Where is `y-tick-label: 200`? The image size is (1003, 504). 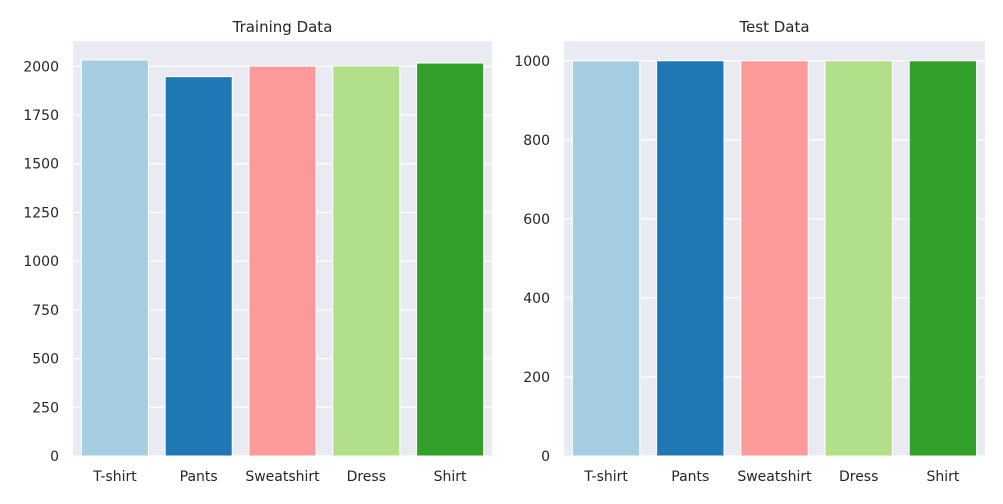 y-tick-label: 200 is located at coordinates (536, 378).